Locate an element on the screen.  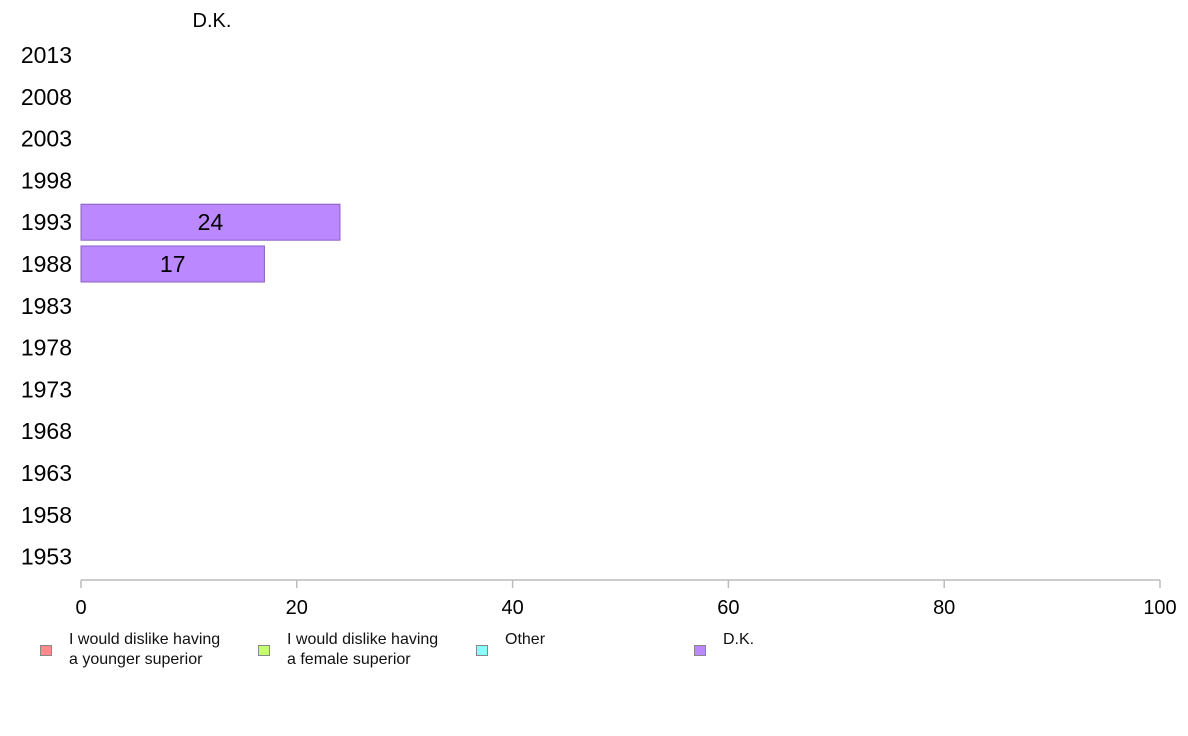
legend-item-female-superior: I would dislike having a female superior is located at coordinates (348, 650).